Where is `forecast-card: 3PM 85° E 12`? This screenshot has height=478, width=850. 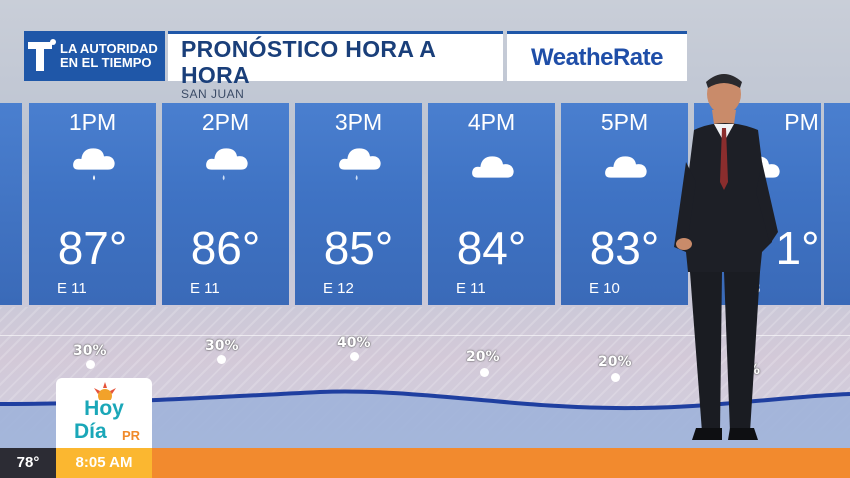 forecast-card: 3PM 85° E 12 is located at coordinates (358, 204).